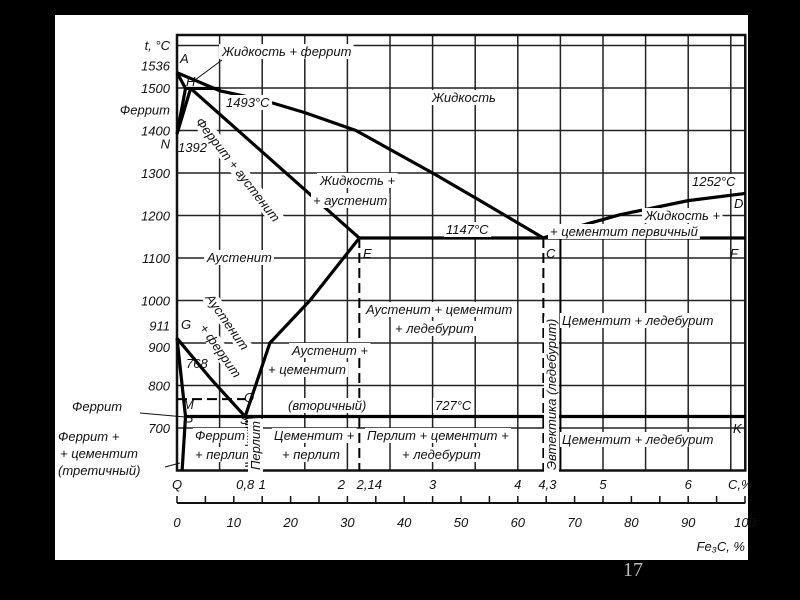 The width and height of the screenshot is (800, 600). I want to click on line-GS, so click(211, 377).